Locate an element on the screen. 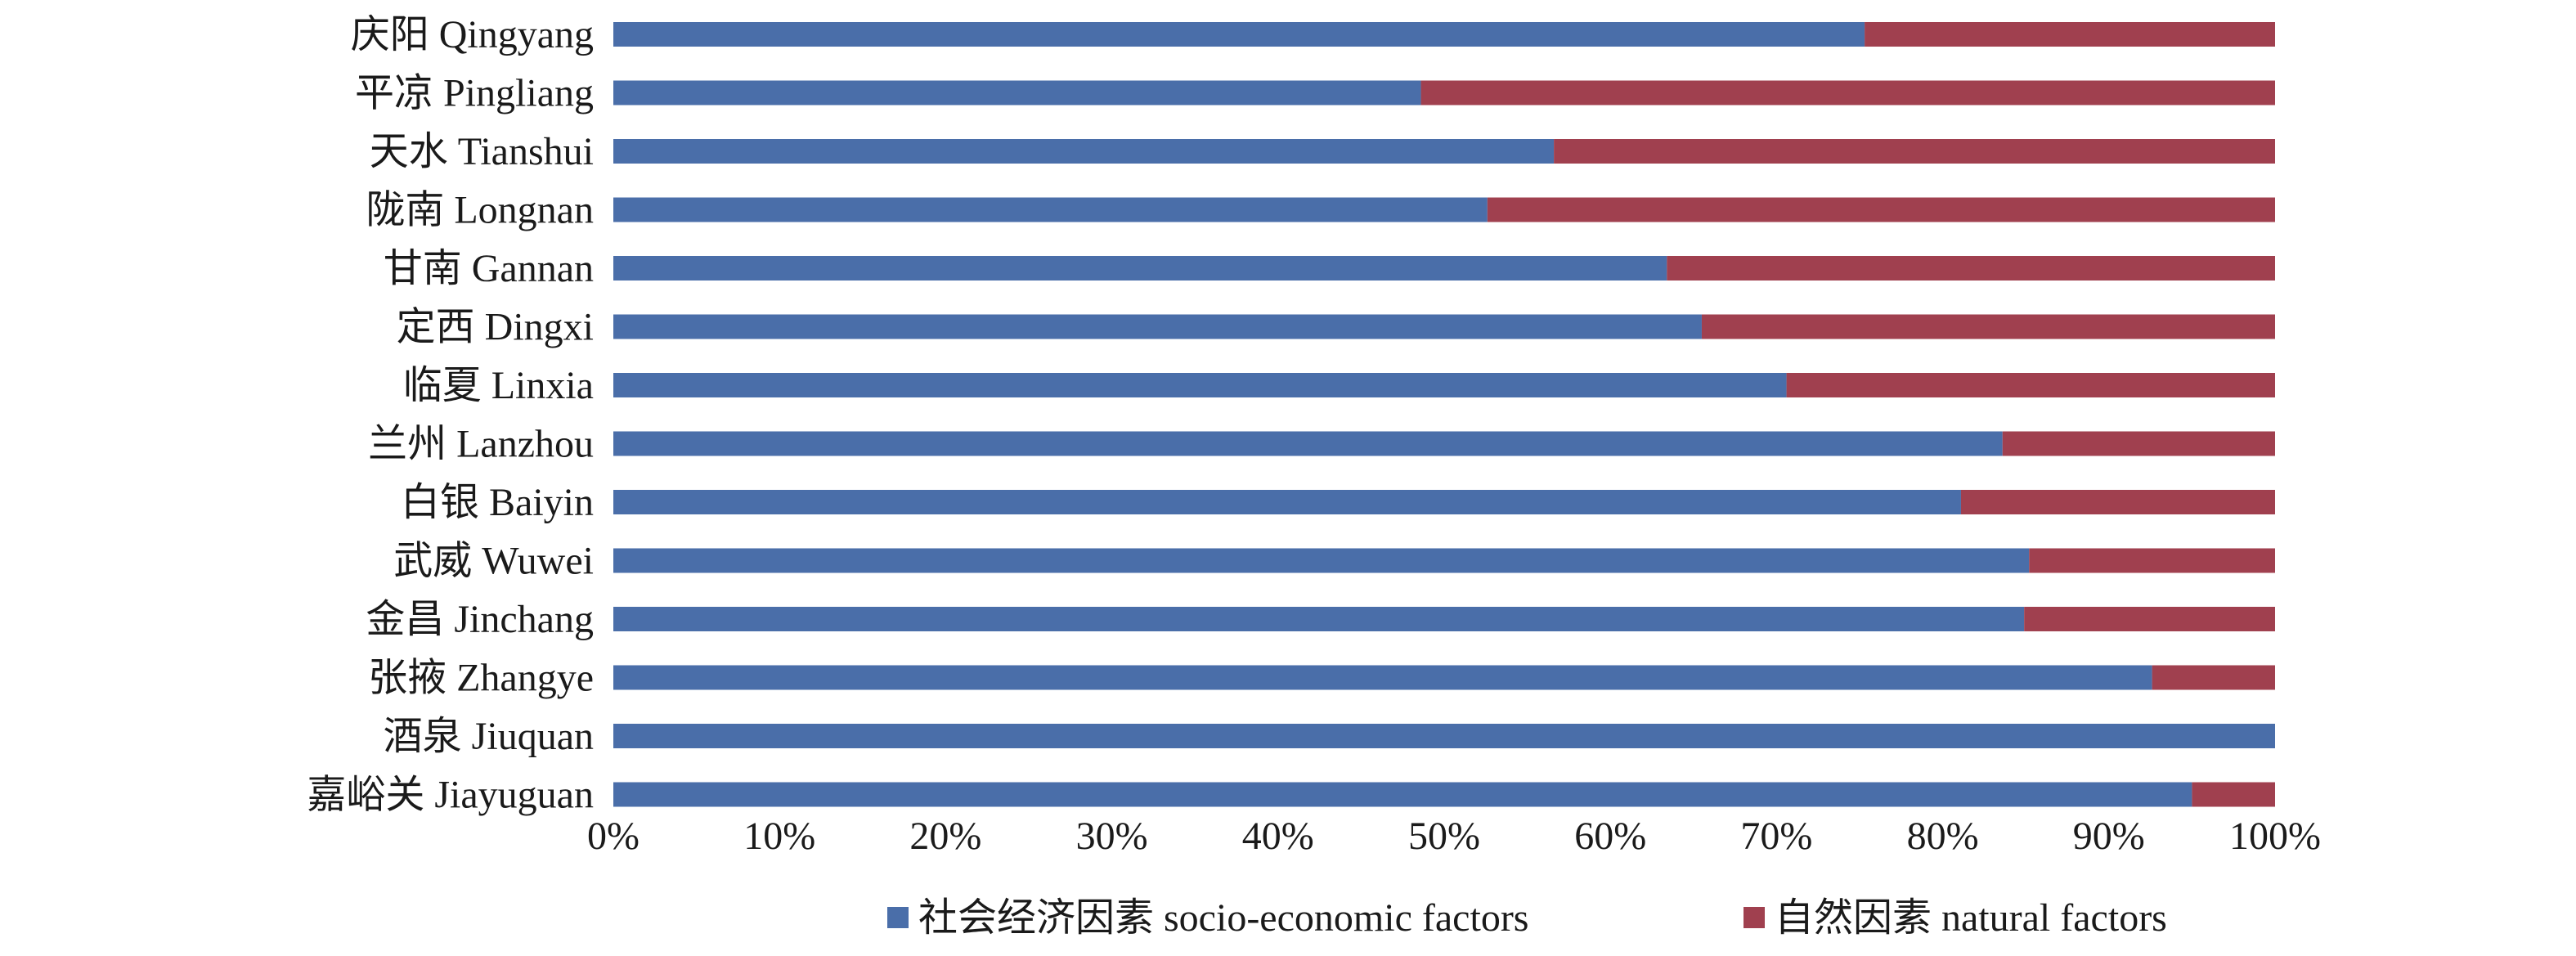 The height and width of the screenshot is (956, 2576). category-label: 武威 Wuwei is located at coordinates (494, 561).